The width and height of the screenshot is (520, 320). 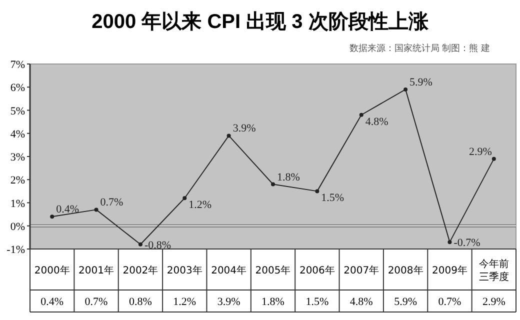 What do you see at coordinates (494, 302) in the screenshot?
I see `text: 2.9%` at bounding box center [494, 302].